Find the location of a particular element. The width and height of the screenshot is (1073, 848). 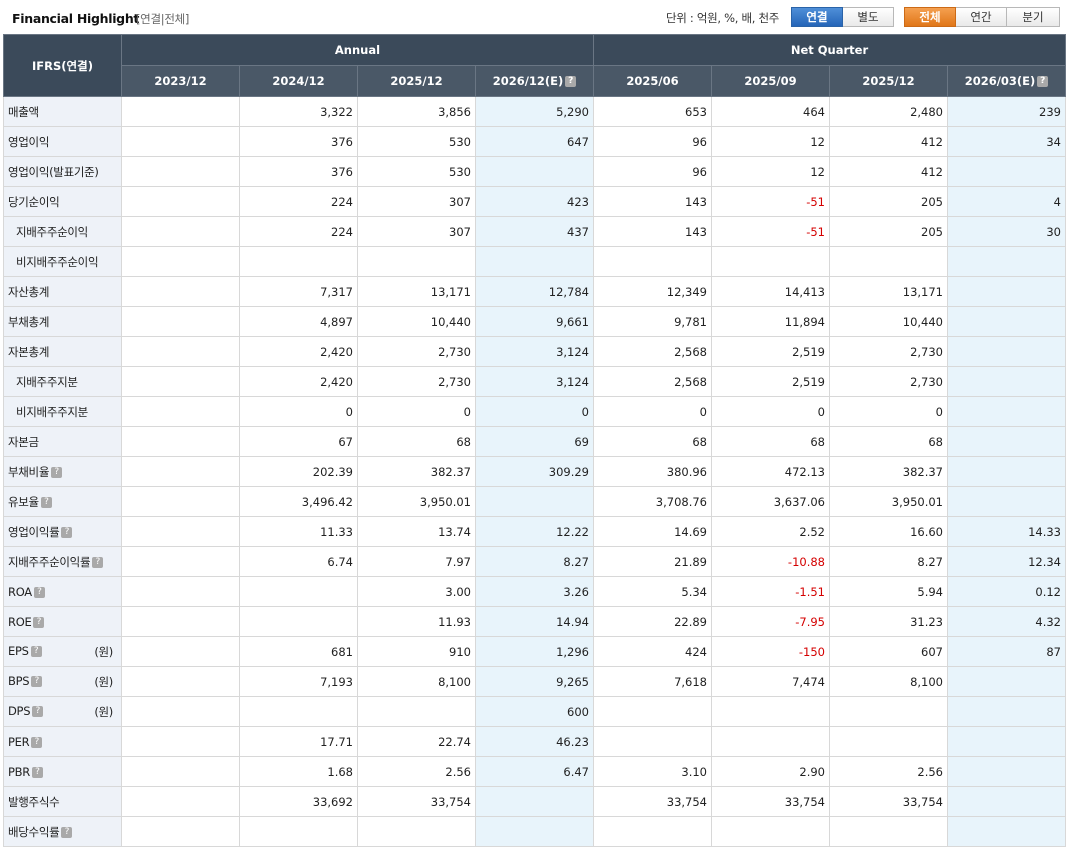

row-label-cell: 매출액 is located at coordinates (62, 111).